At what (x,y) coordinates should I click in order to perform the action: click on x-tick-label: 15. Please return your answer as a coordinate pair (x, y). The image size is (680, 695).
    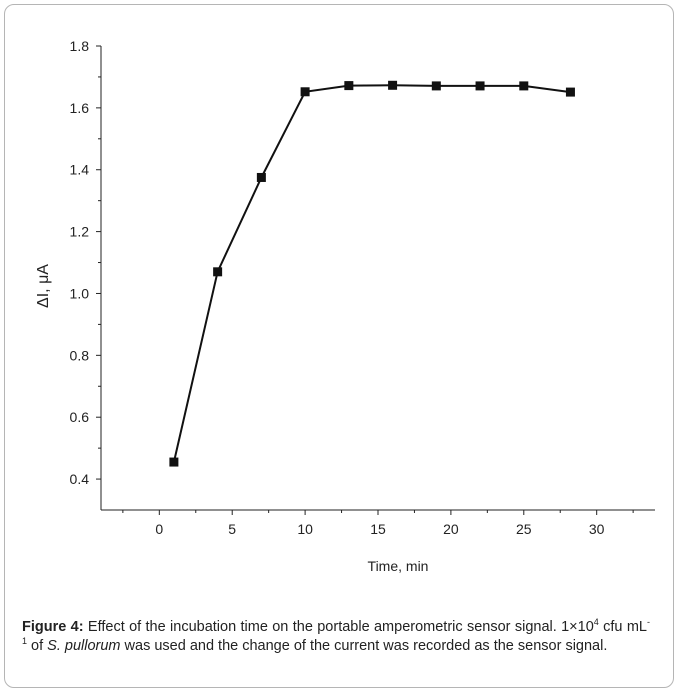
    Looking at the image, I should click on (378, 529).